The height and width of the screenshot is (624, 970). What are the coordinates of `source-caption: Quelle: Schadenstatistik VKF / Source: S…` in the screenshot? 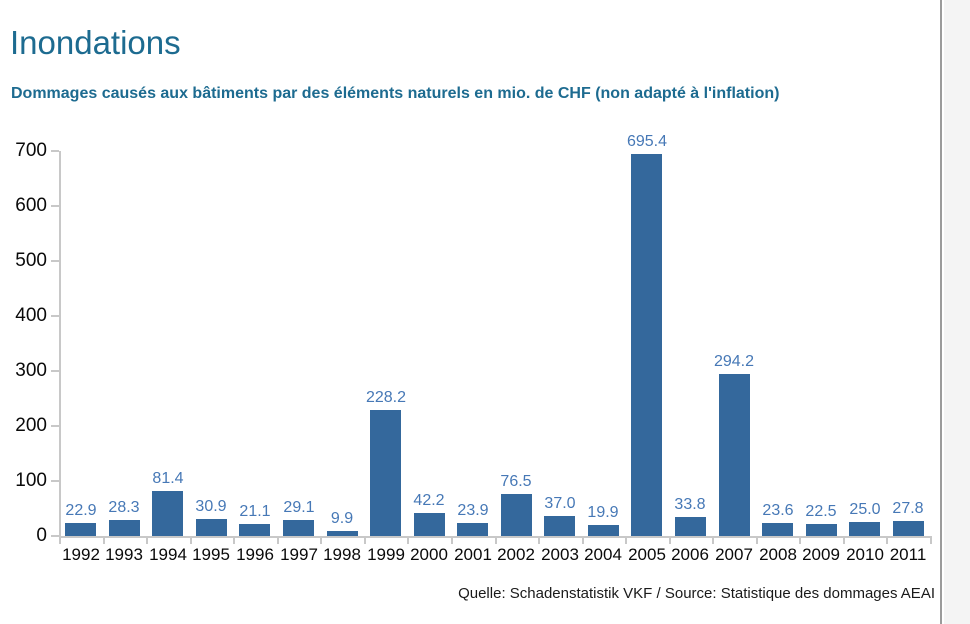 It's located at (696, 593).